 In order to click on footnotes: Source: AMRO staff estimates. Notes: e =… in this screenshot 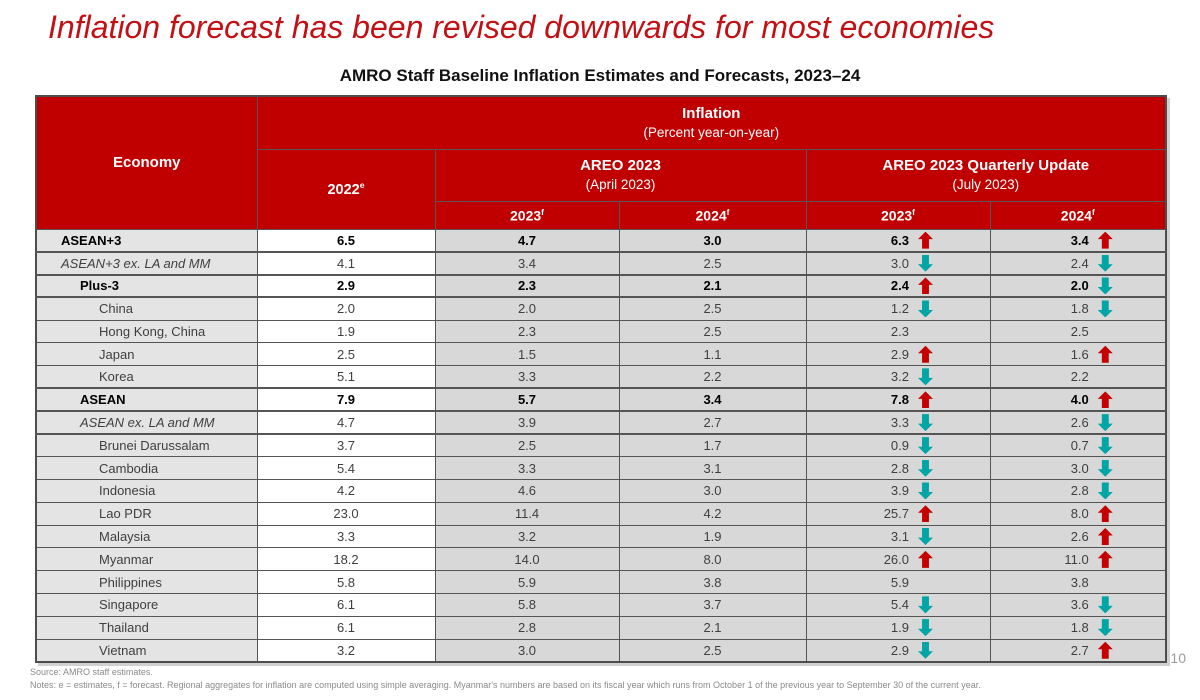, I will do `click(605, 679)`.